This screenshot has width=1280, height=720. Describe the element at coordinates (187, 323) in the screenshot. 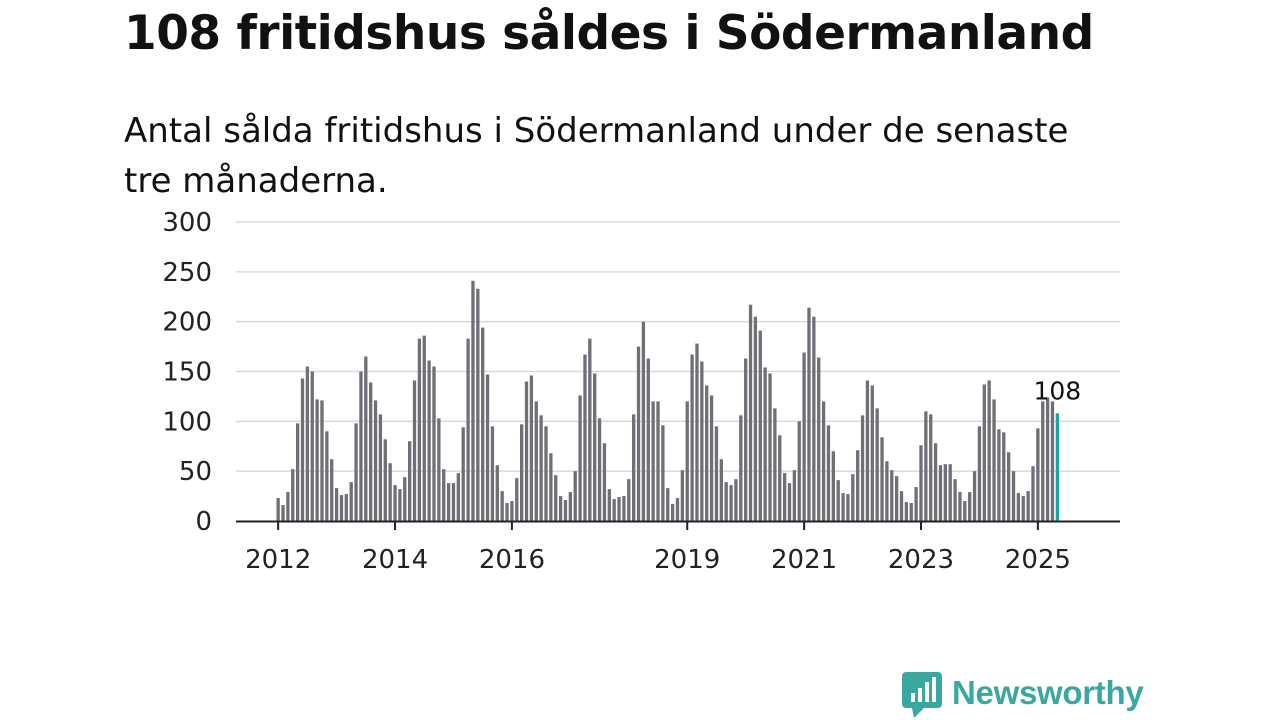

I see `y-tick-label: 200` at that location.